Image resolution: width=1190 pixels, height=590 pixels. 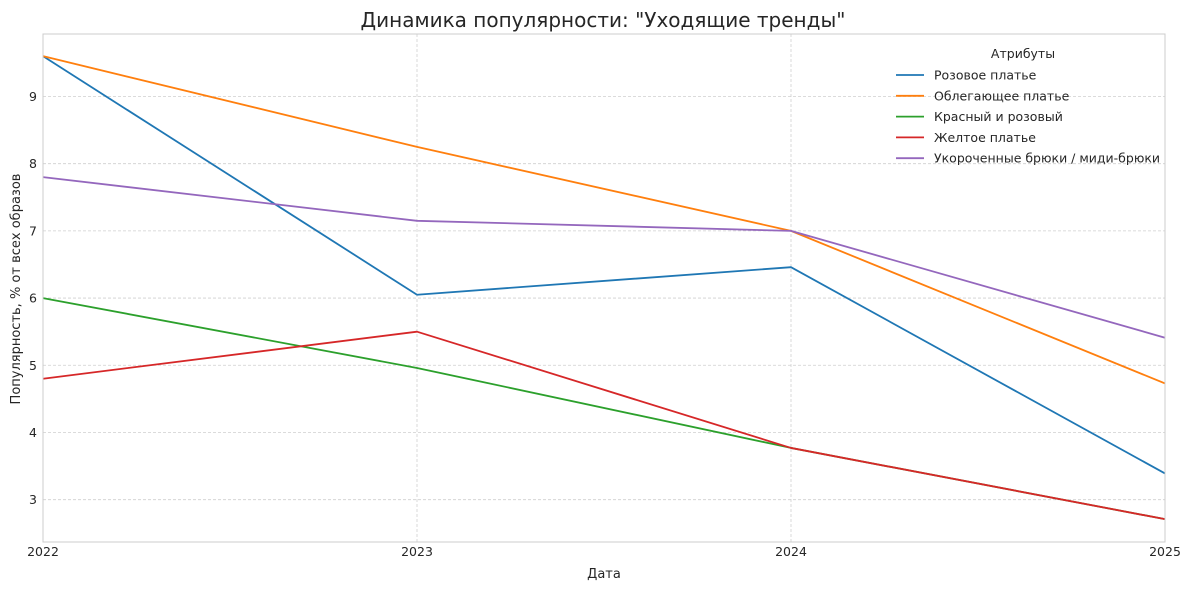 I want to click on legend-entry: Укороченные брюки / миди-брюки, so click(x=1047, y=158).